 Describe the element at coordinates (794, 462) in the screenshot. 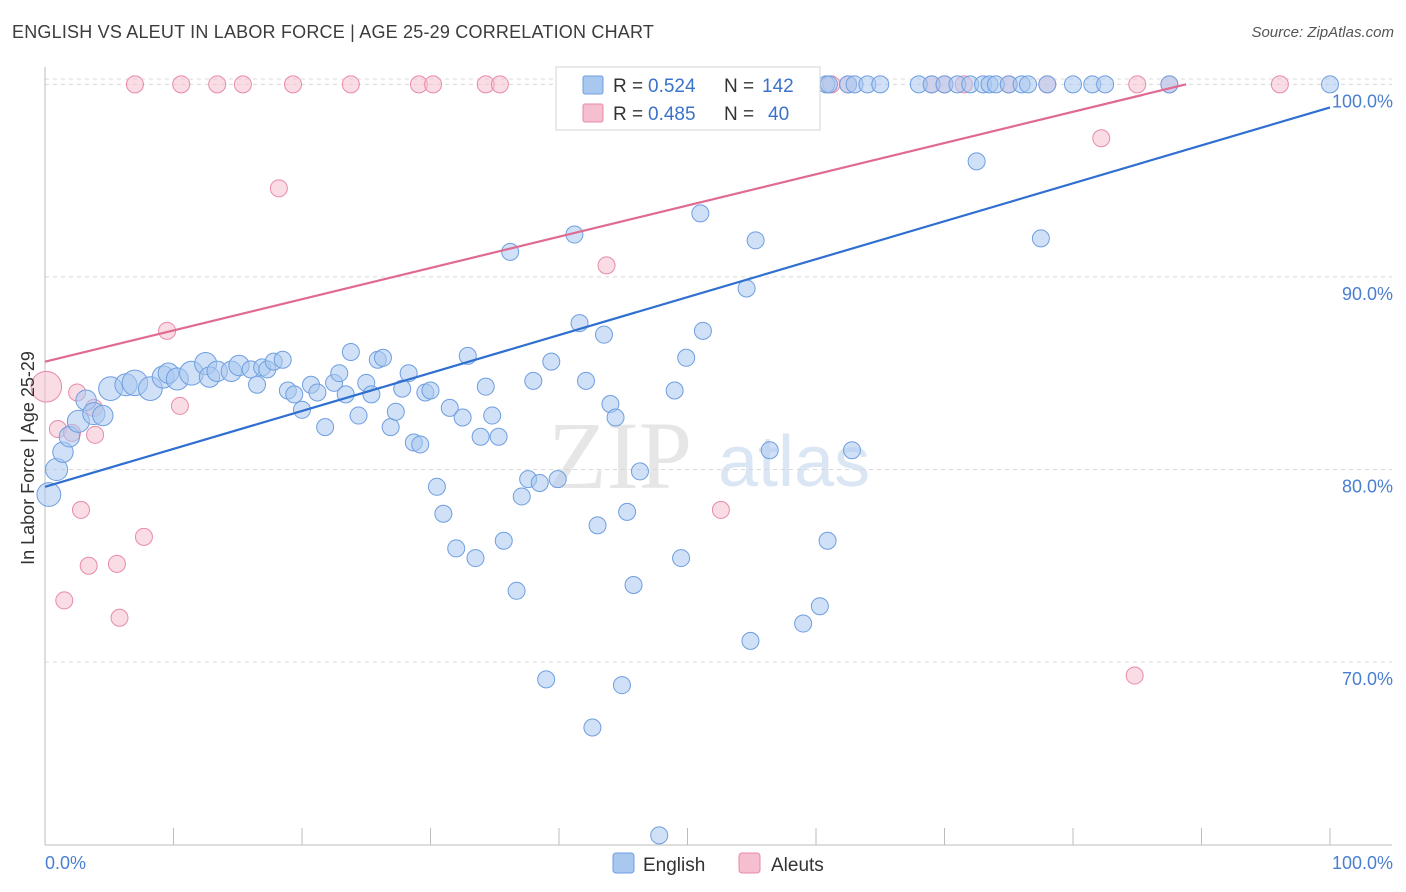

I see `watermark-atlas: atlas` at that location.